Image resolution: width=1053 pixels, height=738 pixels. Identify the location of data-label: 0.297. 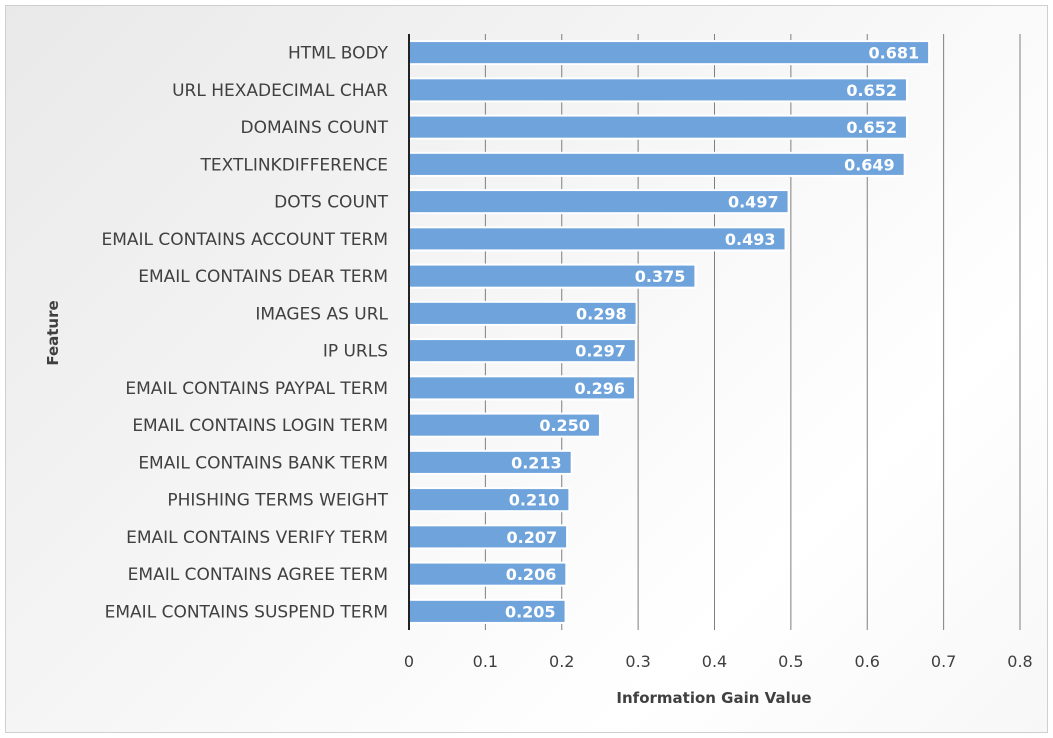
(600, 351).